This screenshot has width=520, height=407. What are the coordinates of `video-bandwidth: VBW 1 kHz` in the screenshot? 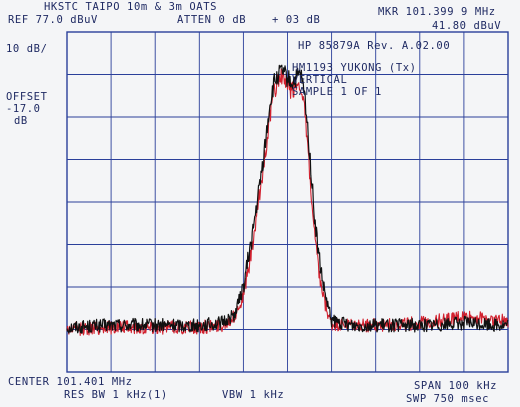 It's located at (253, 395).